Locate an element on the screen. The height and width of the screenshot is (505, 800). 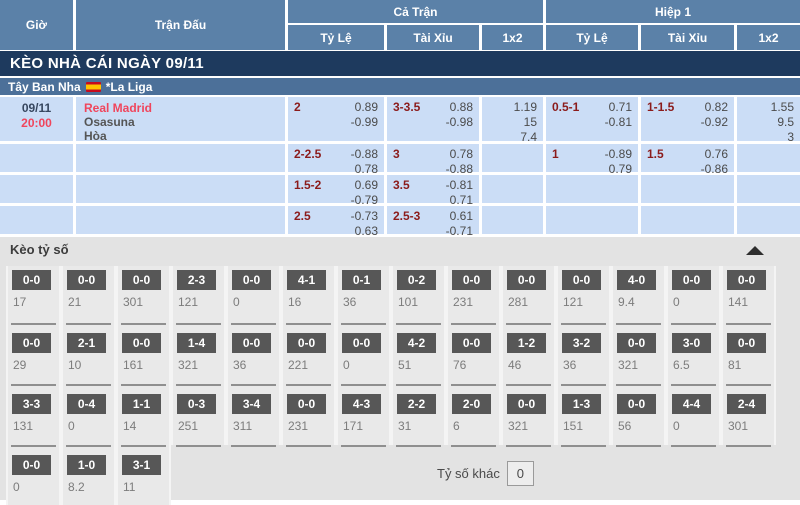
home-team: Real Madrid is located at coordinates (118, 108).